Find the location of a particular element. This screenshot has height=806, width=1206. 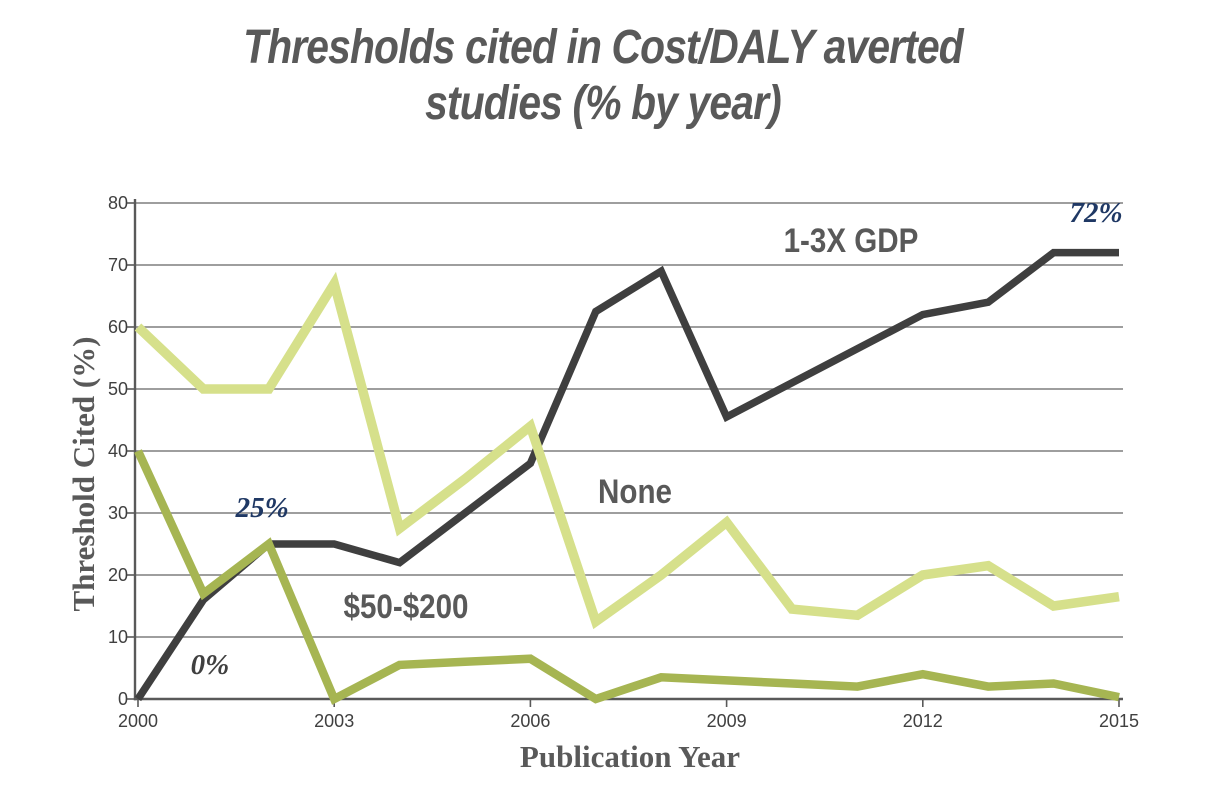

y-tick-label-20: 20 is located at coordinates (117, 575).